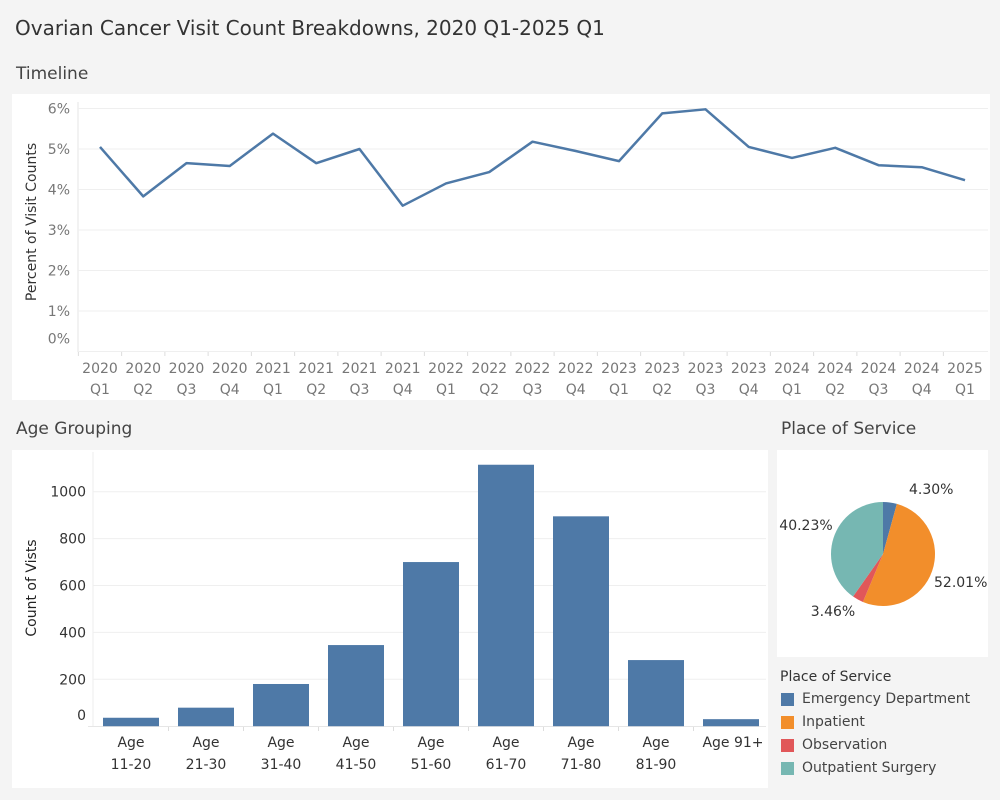 This screenshot has width=1000, height=800. I want to click on y-tick-label: 5%, so click(59, 150).